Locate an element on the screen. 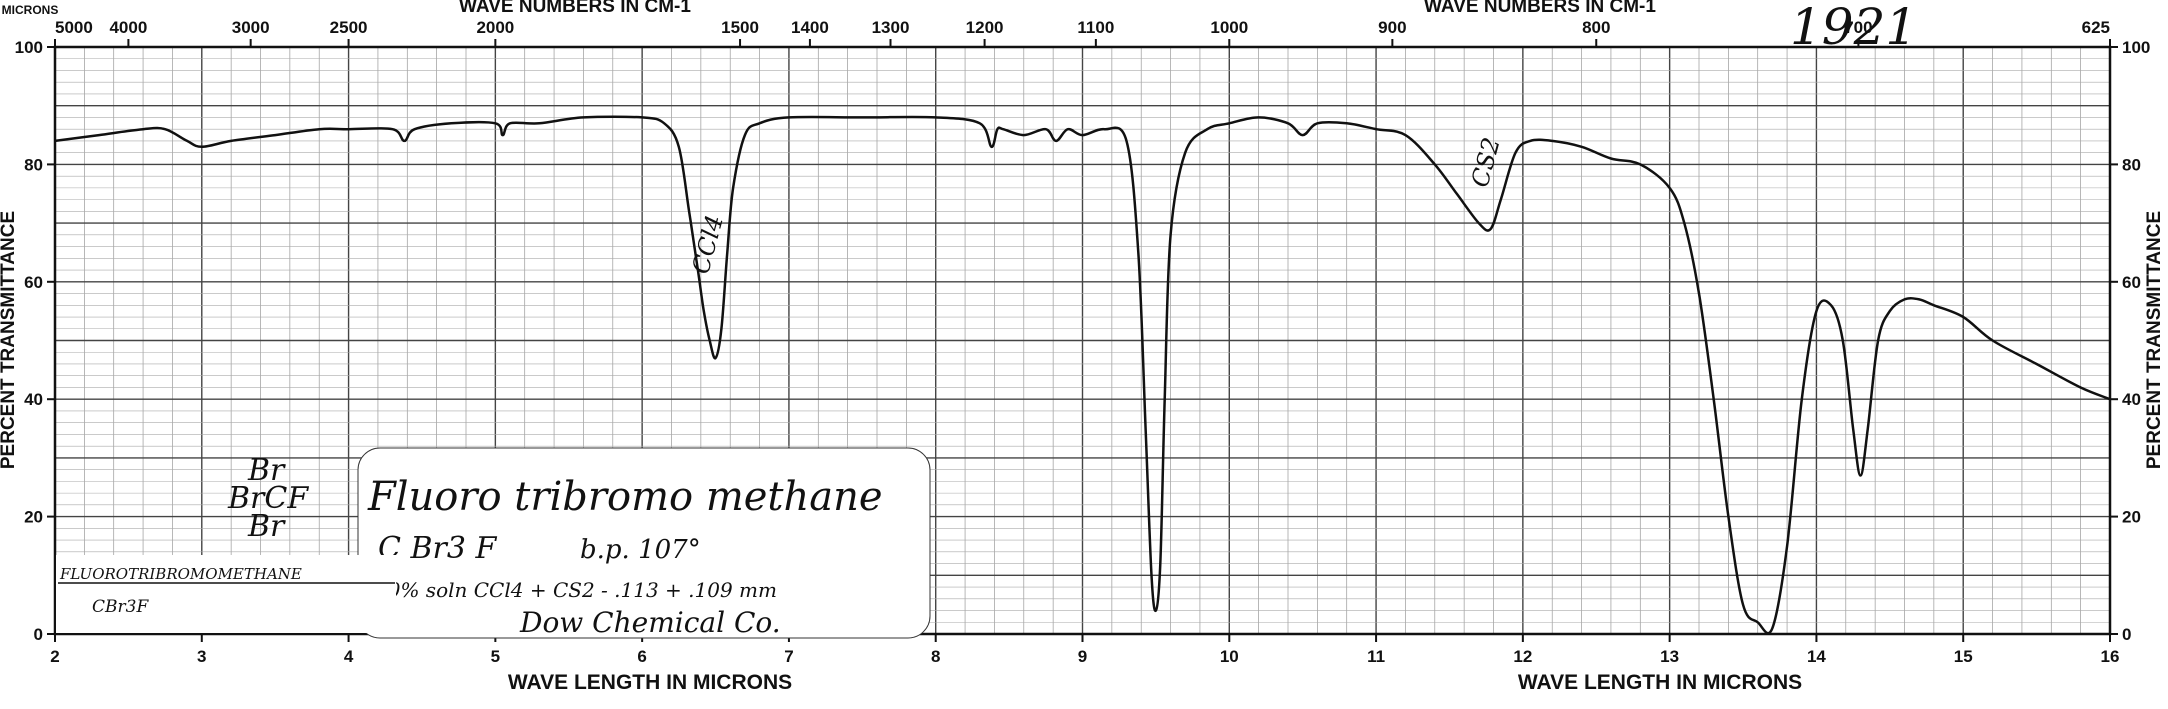 Image resolution: width=2168 pixels, height=709 pixels. y-tick-label-right: 60 is located at coordinates (2131, 282).